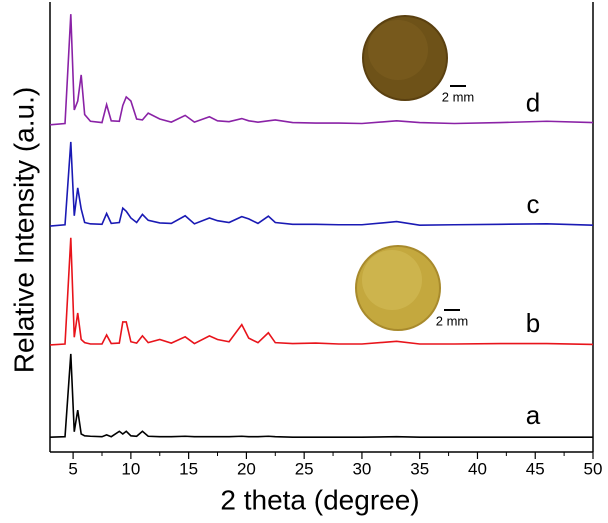 Image resolution: width=608 pixels, height=523 pixels. I want to click on x-tick-label: 15, so click(188, 468).